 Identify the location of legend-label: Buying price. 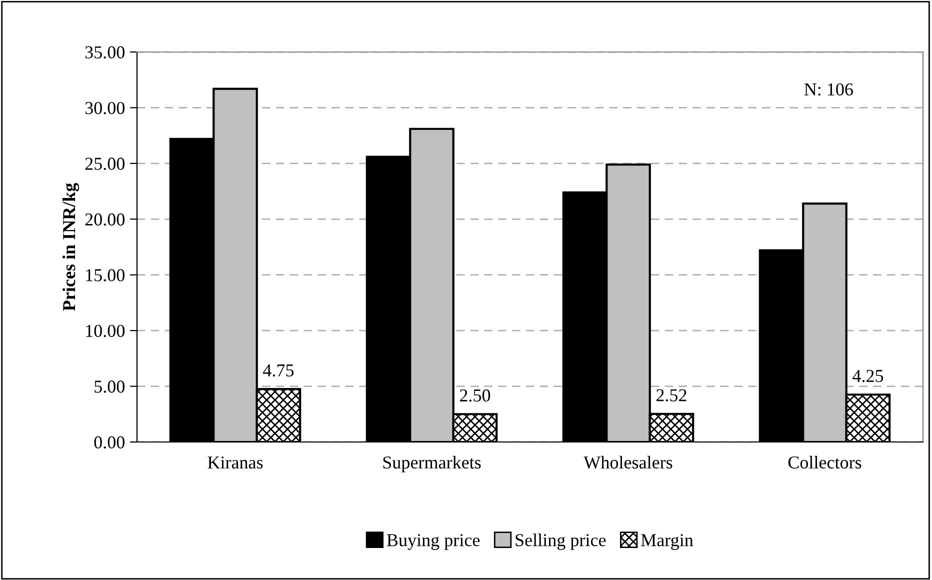
(433, 542).